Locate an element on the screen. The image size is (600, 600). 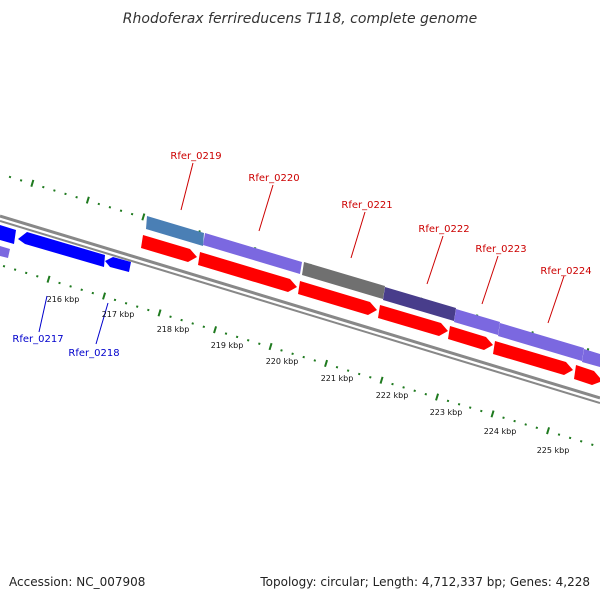
kbp-label: 220 kbp is located at coordinates (282, 361).